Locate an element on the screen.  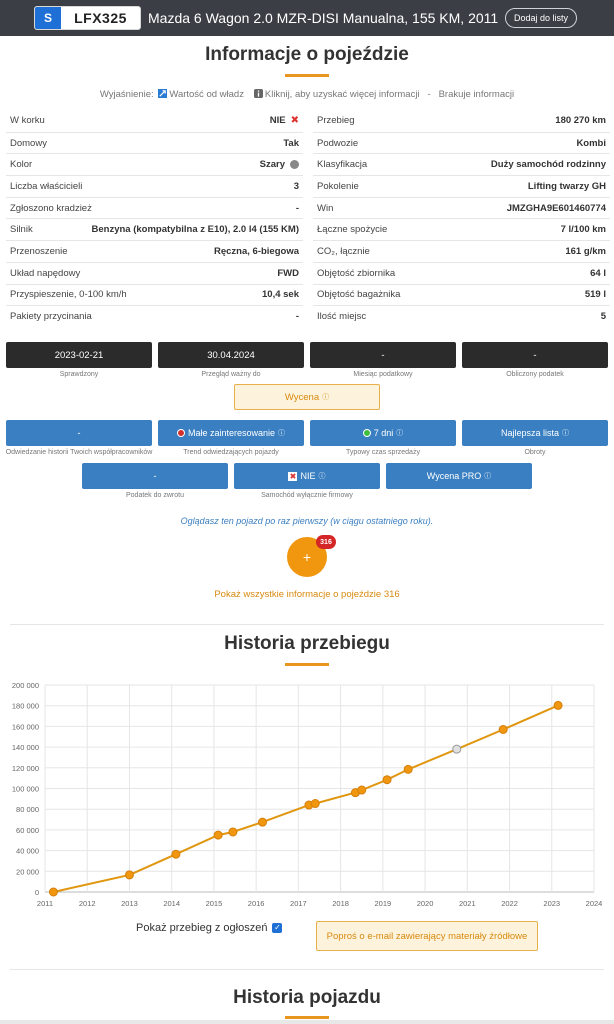
info-value: - is located at coordinates (297, 317).